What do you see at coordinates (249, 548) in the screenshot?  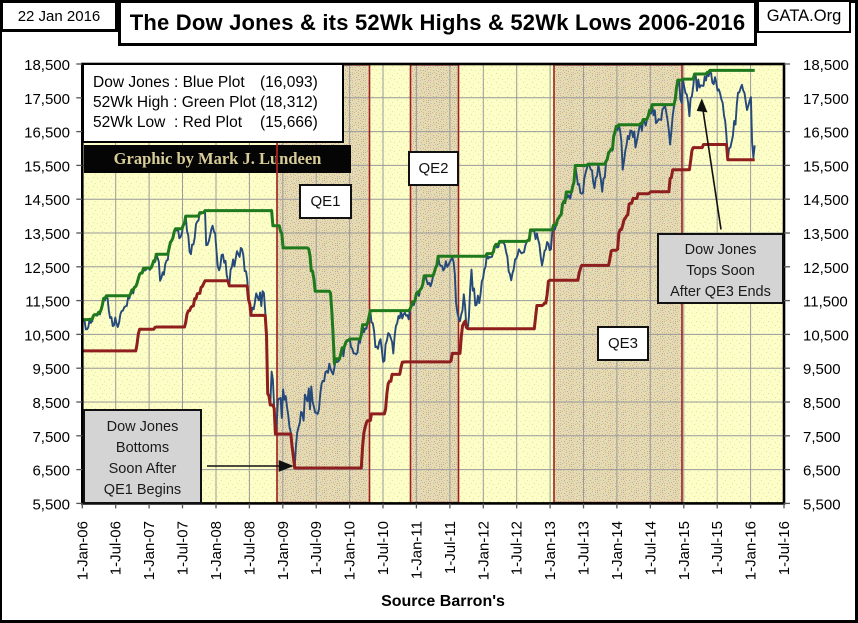 I see `svg-text: 1-Jul-08` at bounding box center [249, 548].